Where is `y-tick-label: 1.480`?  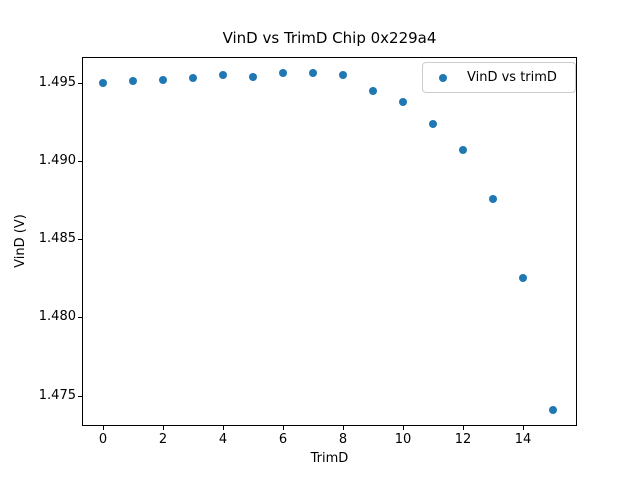
y-tick-label: 1.480 is located at coordinates (57, 317).